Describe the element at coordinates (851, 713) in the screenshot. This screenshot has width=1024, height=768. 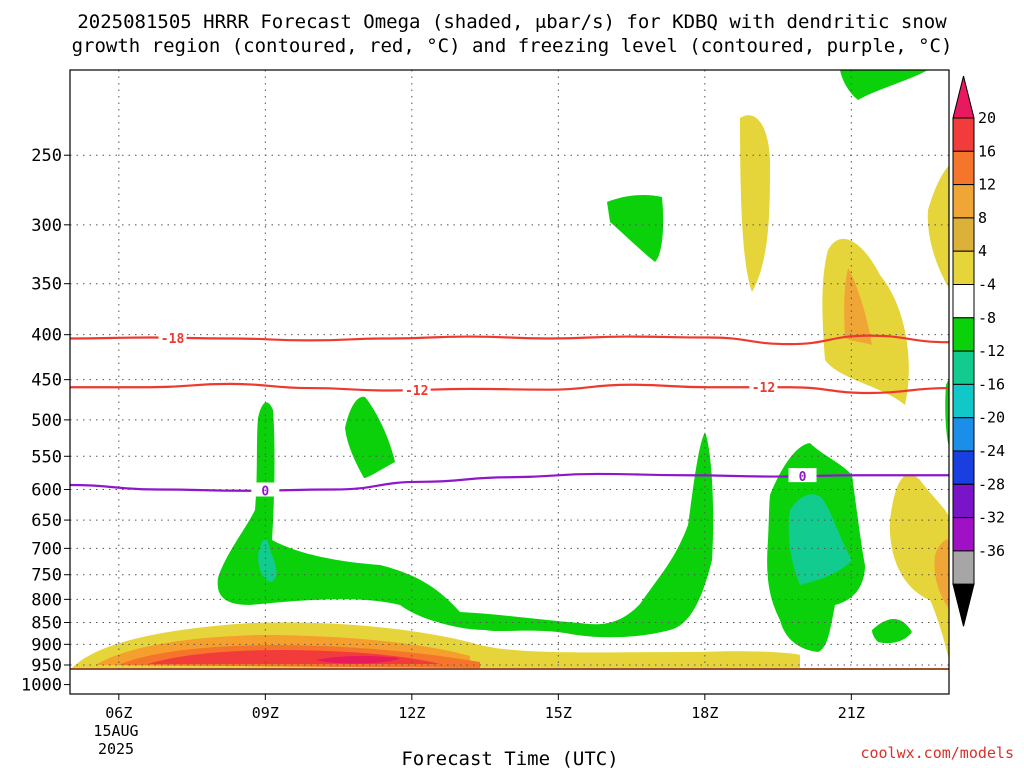
I see `x-tick-label: 21Z` at that location.